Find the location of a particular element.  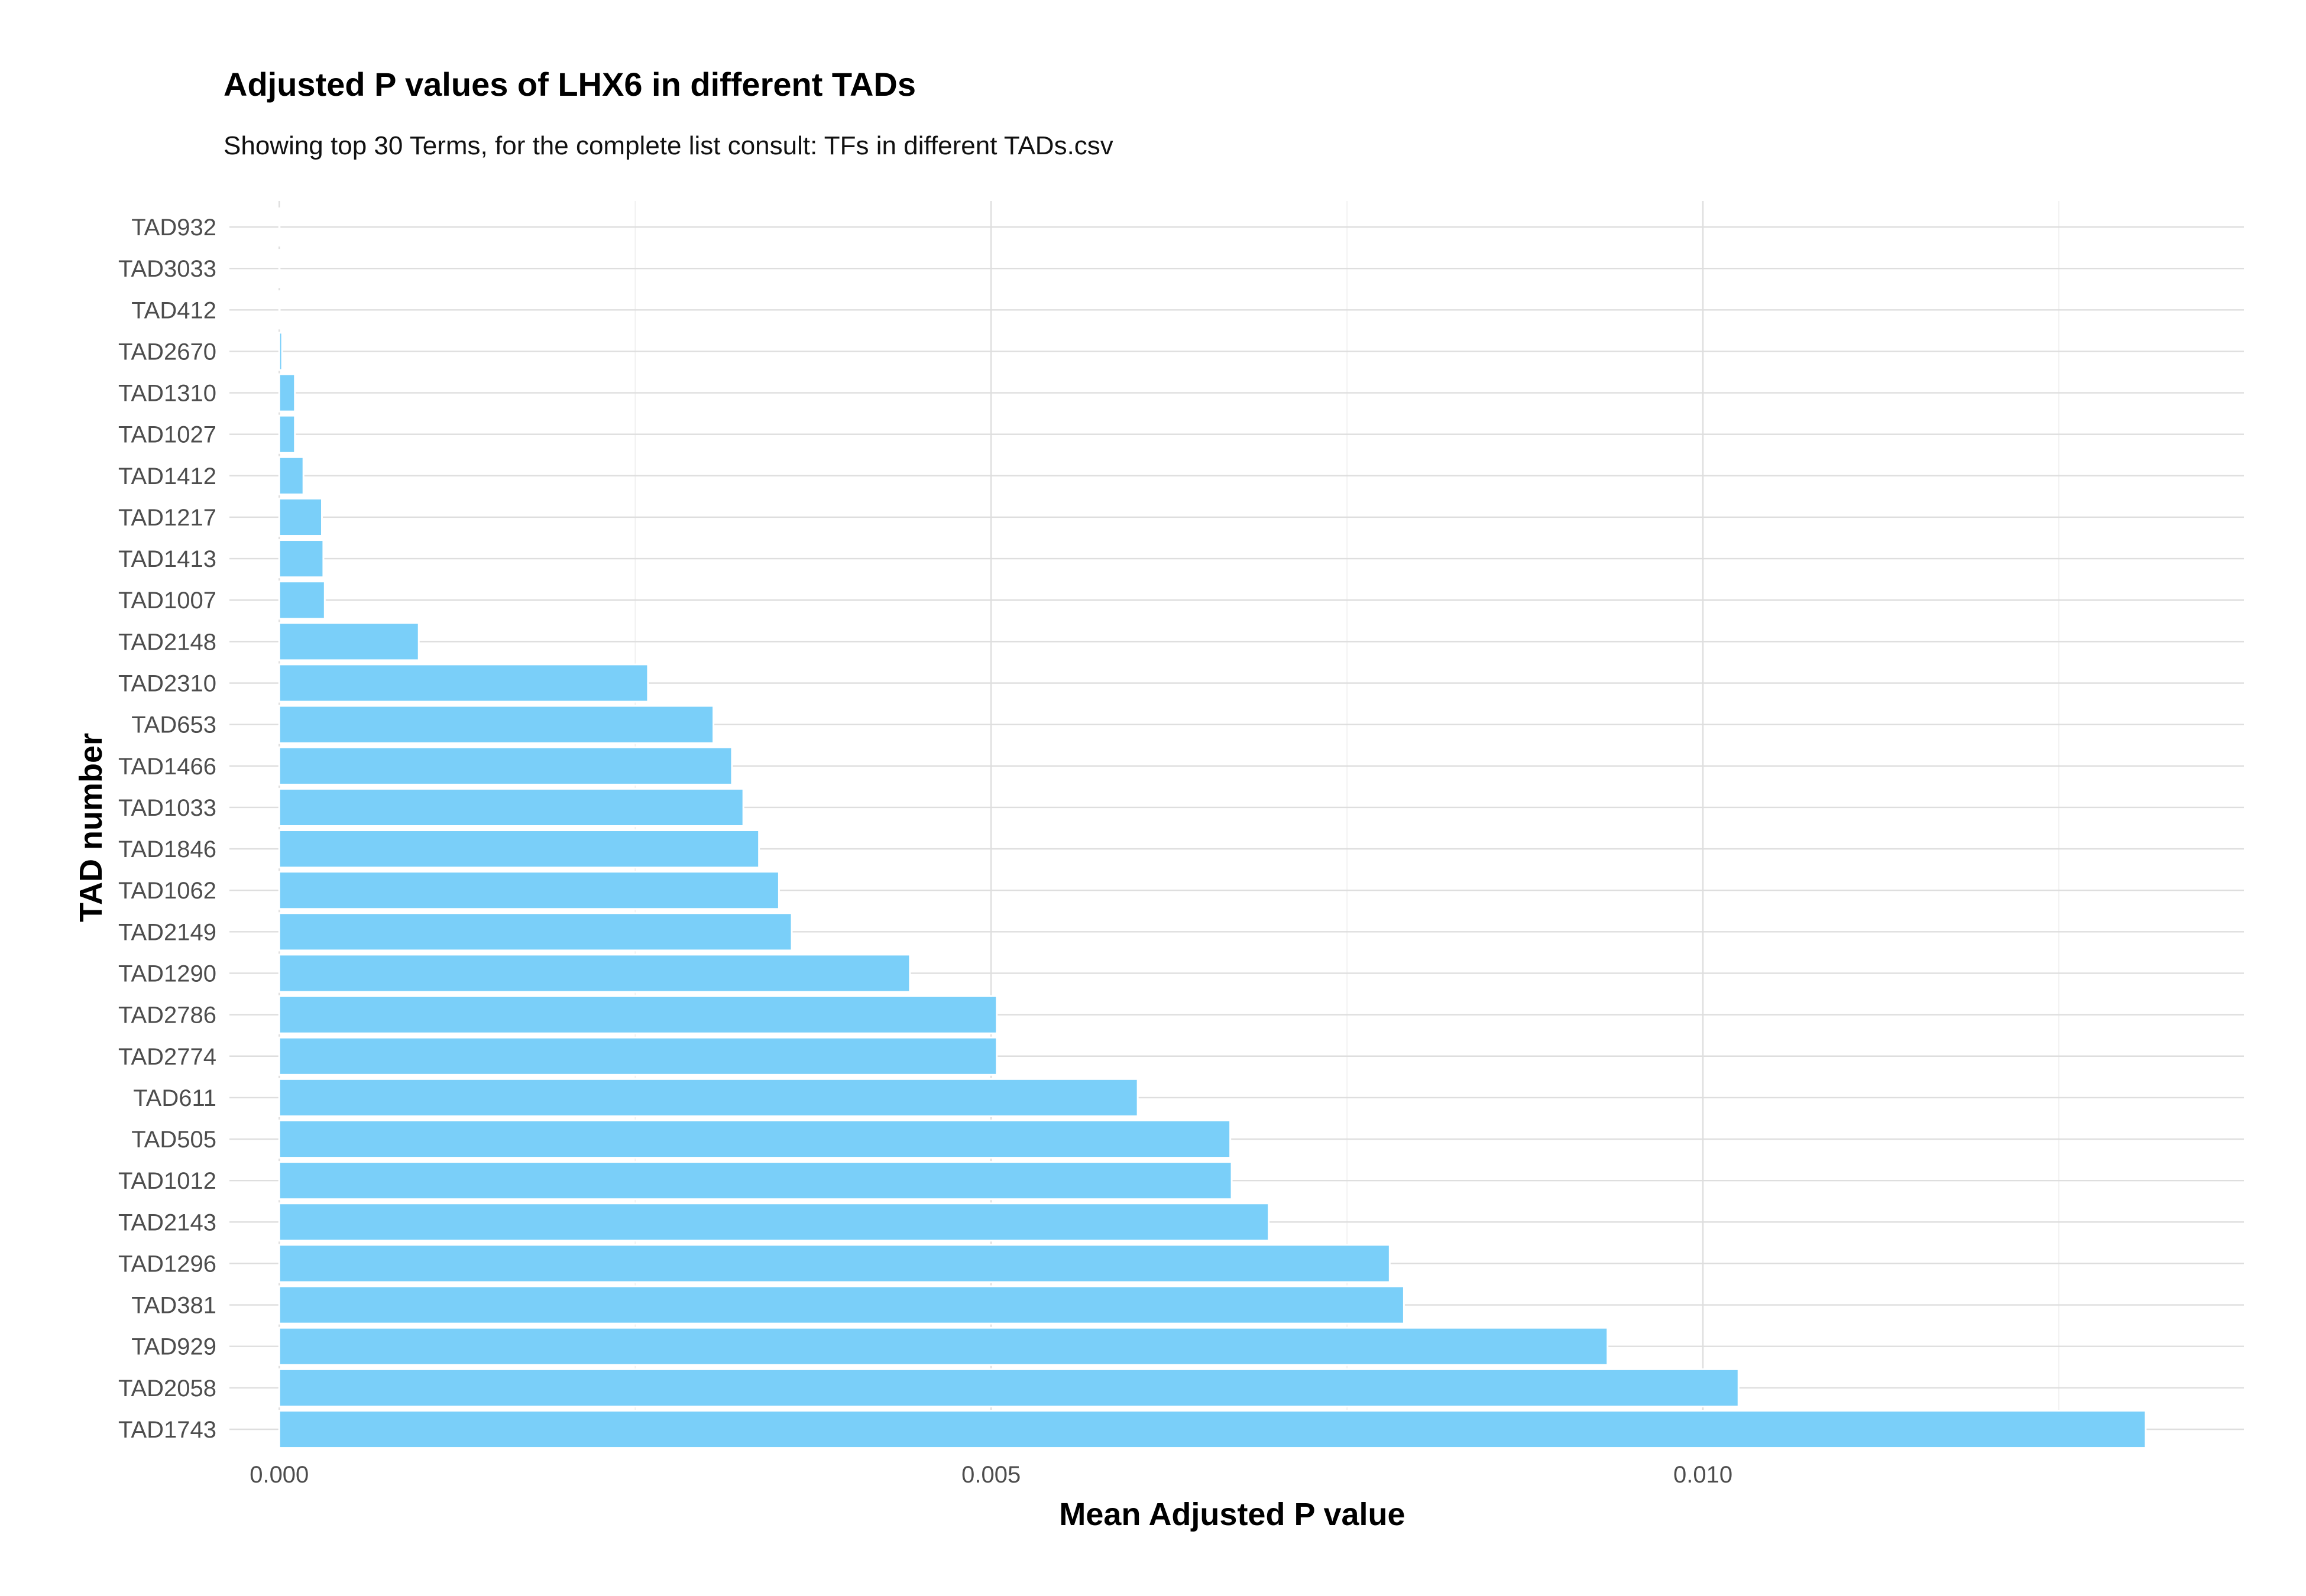

bar-tad653 is located at coordinates (496, 724).